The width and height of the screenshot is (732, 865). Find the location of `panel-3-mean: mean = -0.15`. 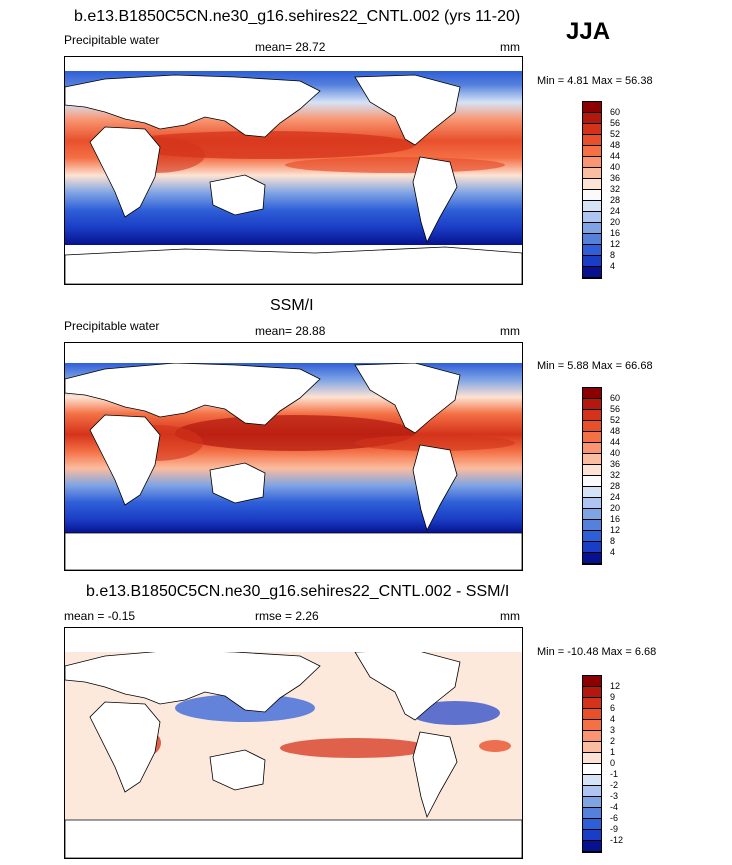

panel-3-mean: mean = -0.15 is located at coordinates (100, 616).